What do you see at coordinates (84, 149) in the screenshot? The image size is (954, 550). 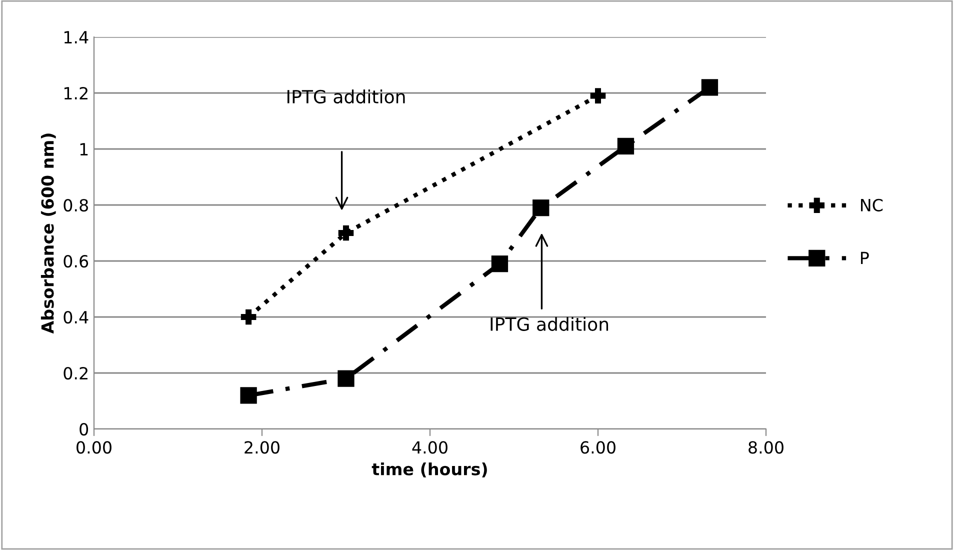 I see `y-tick-label: 1` at bounding box center [84, 149].